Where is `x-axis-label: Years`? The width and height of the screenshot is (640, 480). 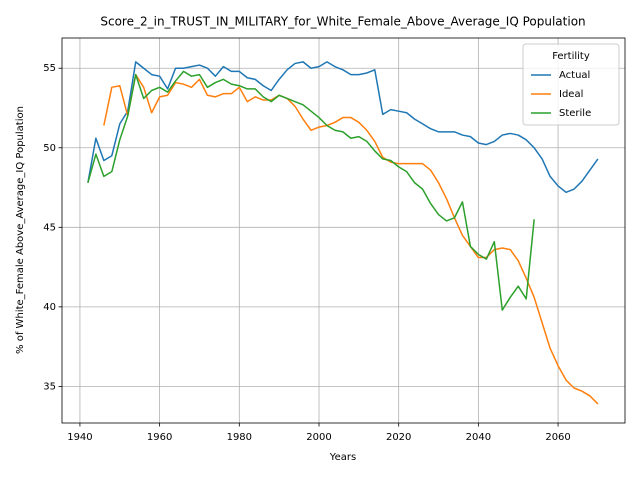 x-axis-label: Years is located at coordinates (342, 457).